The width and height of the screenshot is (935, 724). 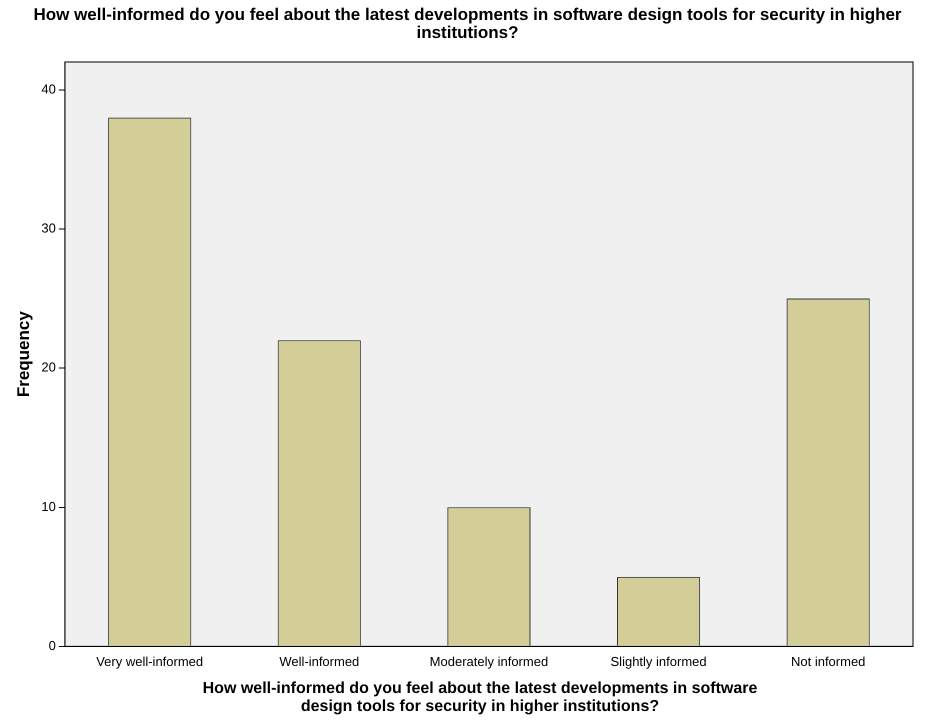 I want to click on y-tick-label: 10, so click(x=48, y=506).